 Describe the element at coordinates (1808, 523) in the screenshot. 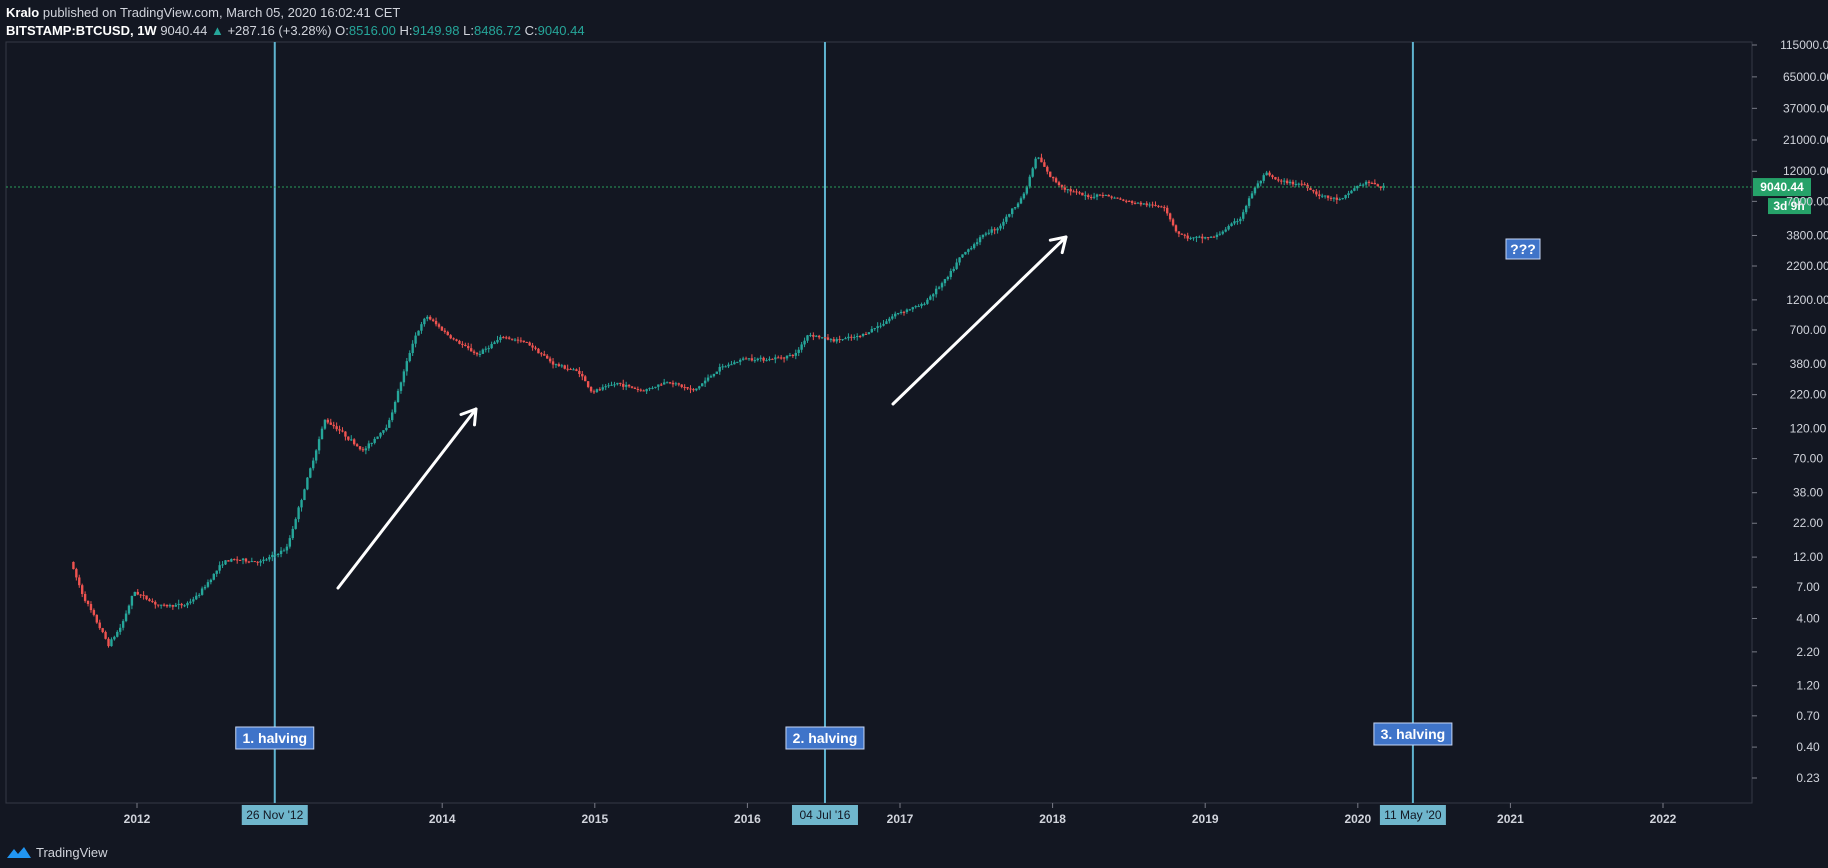

I see `y-tick-label: 22.00` at that location.